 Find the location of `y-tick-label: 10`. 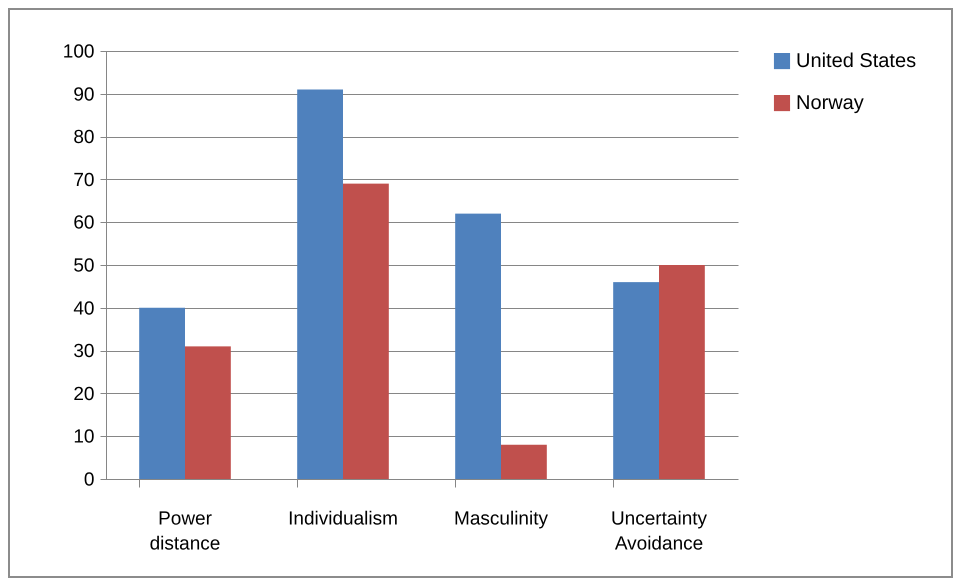

y-tick-label: 10 is located at coordinates (83, 437).